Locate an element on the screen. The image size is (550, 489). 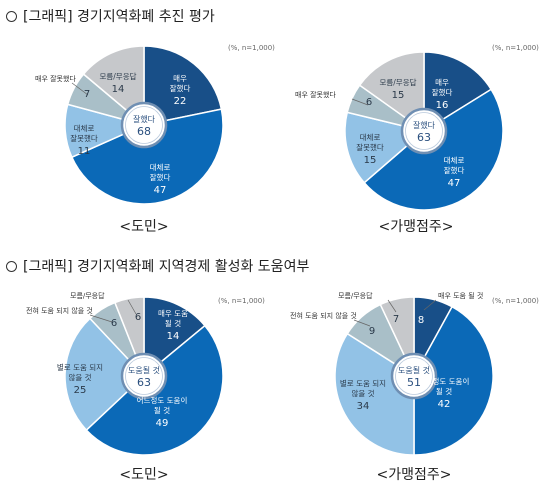
slice-value: 9 is located at coordinates (372, 331).